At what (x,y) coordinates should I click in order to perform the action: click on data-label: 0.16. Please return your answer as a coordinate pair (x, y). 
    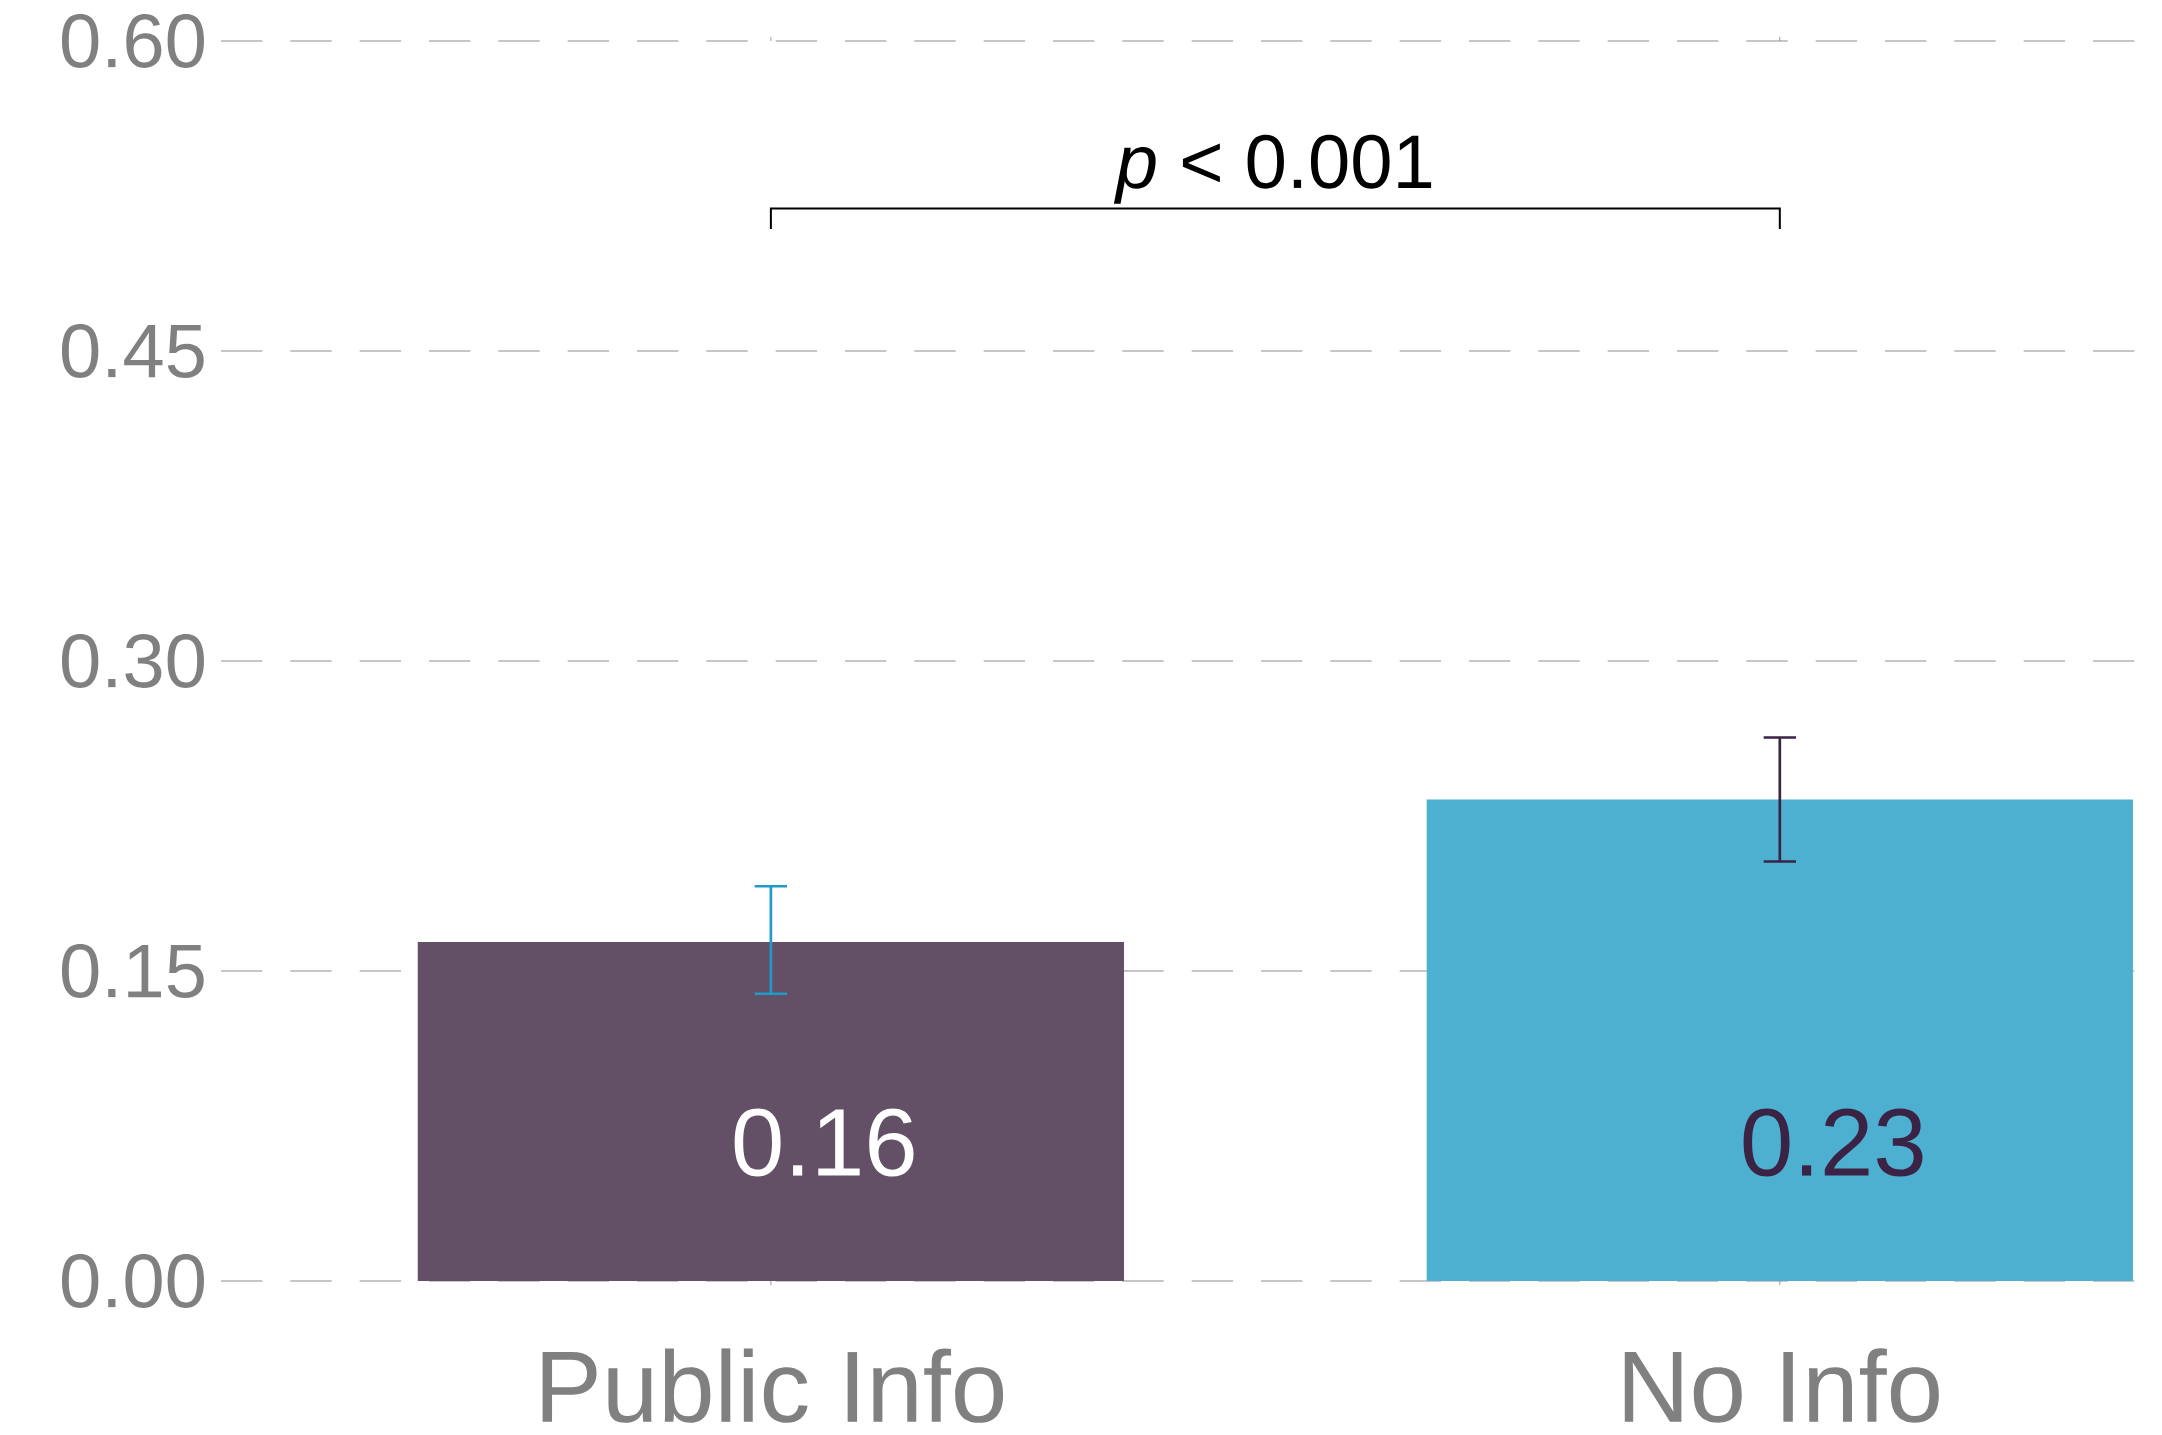
    Looking at the image, I should click on (824, 1142).